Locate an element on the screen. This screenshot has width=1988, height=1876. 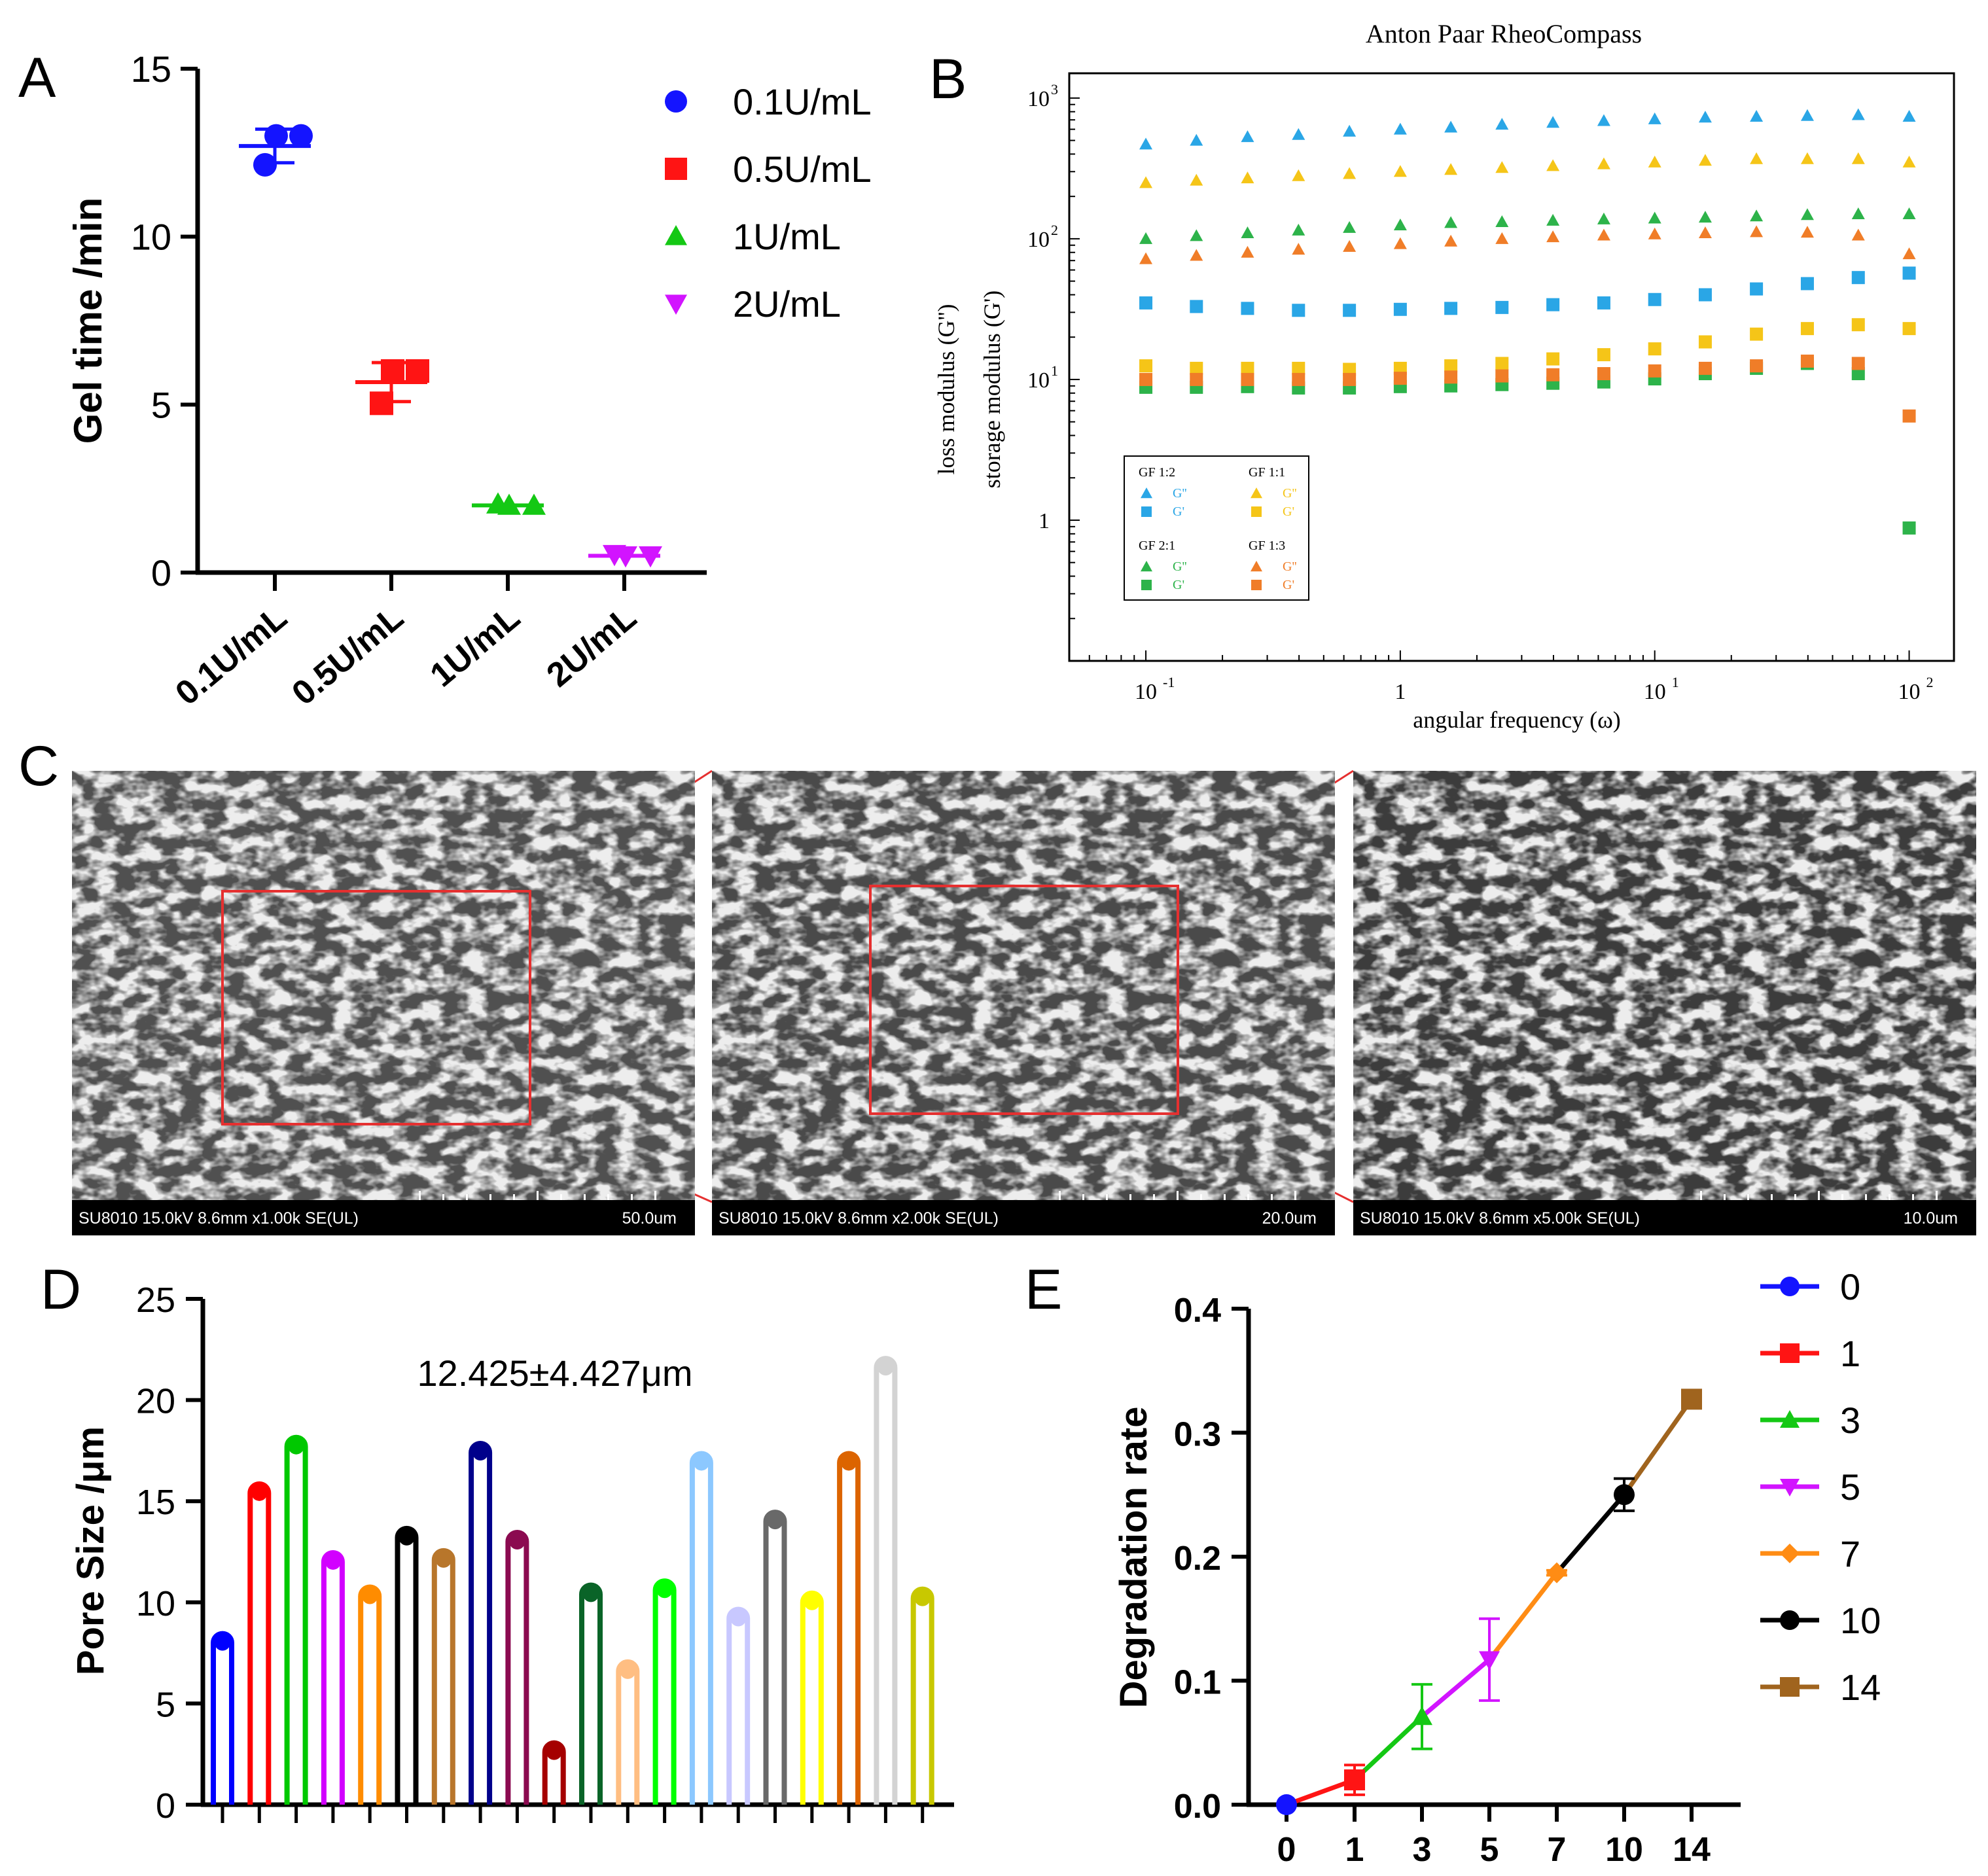
panel-b-legend-group-title: GF 1:2 is located at coordinates (1157, 472).